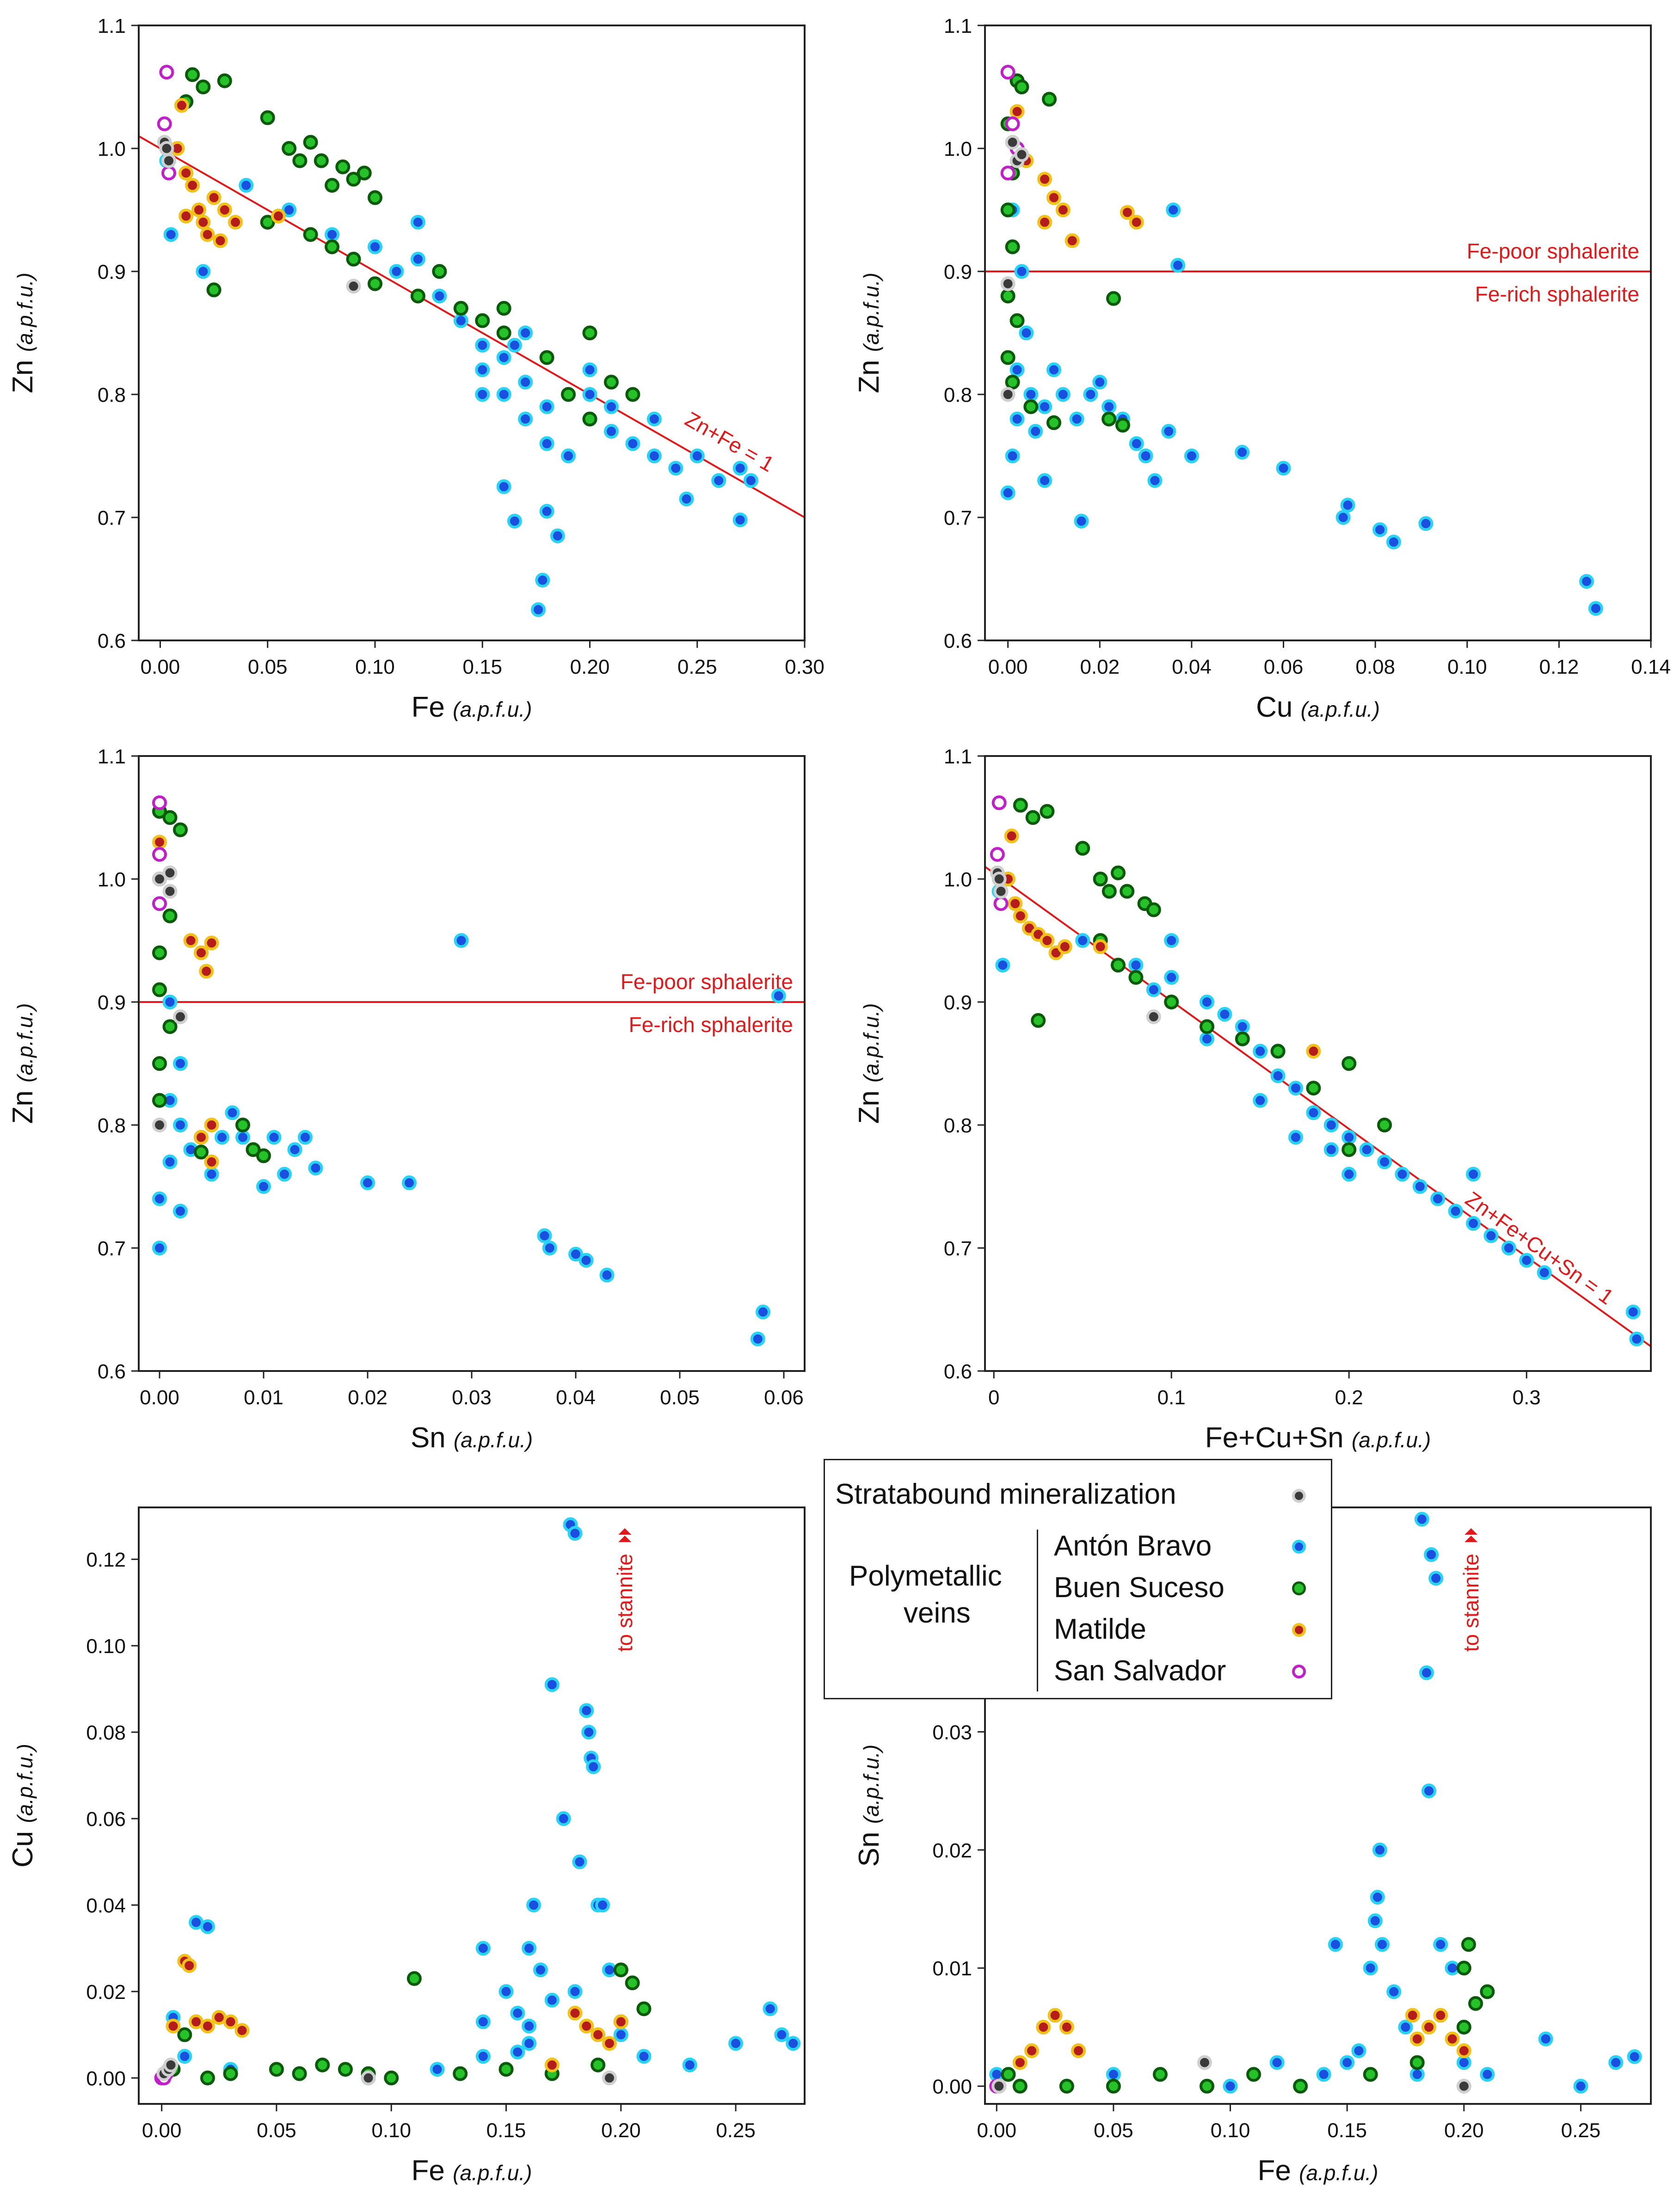 The width and height of the screenshot is (1680, 2201). What do you see at coordinates (707, 982) in the screenshot?
I see `chart-zn-vs-sn-label-fe-poor: Fe-poor sphalerite` at bounding box center [707, 982].